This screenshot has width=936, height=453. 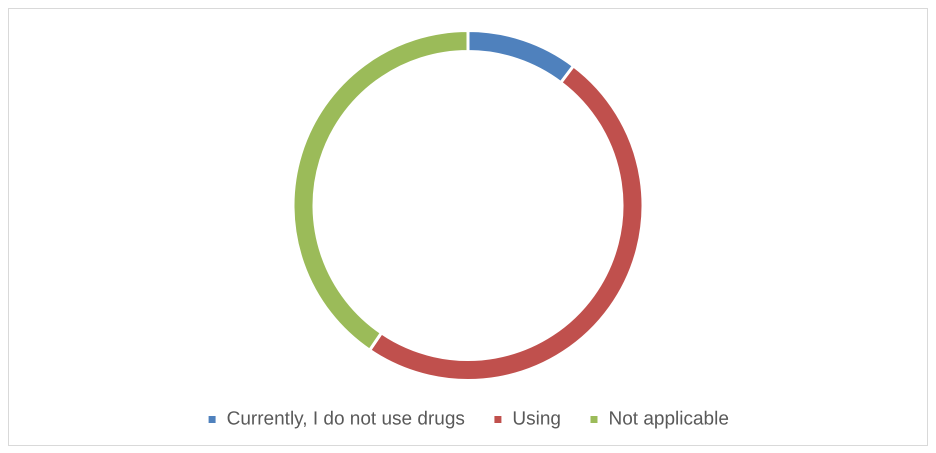 I want to click on legend-label: Using, so click(x=536, y=419).